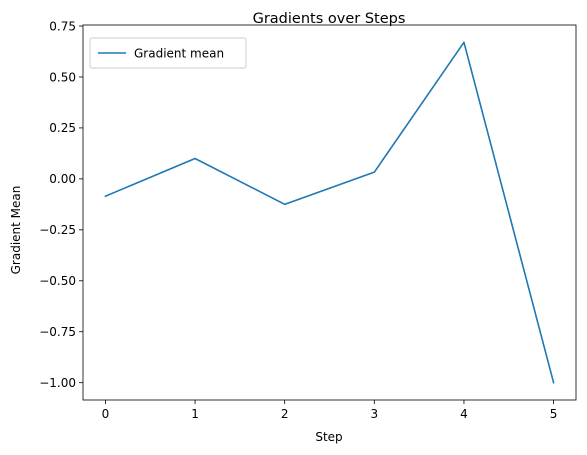 Image resolution: width=587 pixels, height=455 pixels. What do you see at coordinates (464, 414) in the screenshot?
I see `x-tick-label: 4` at bounding box center [464, 414].